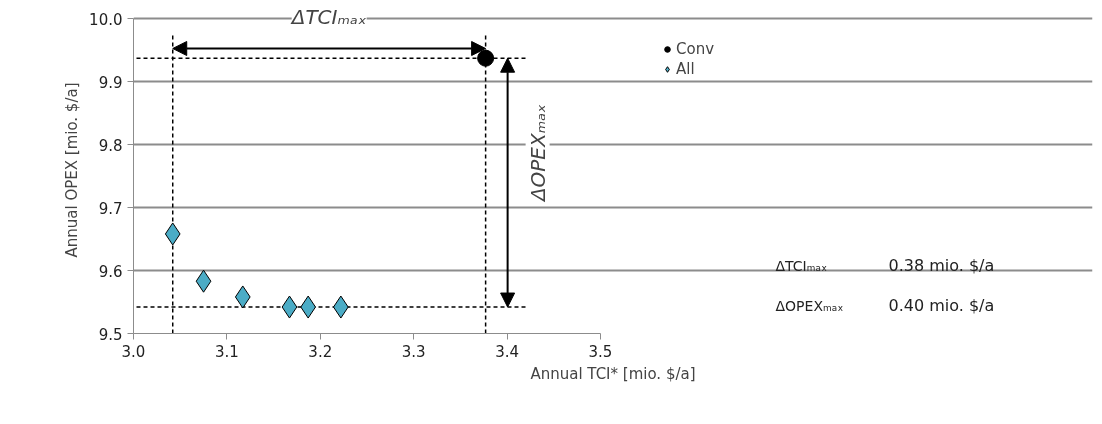 The height and width of the screenshot is (424, 1102). I want to click on y-tick-label: 9.6, so click(110, 271).